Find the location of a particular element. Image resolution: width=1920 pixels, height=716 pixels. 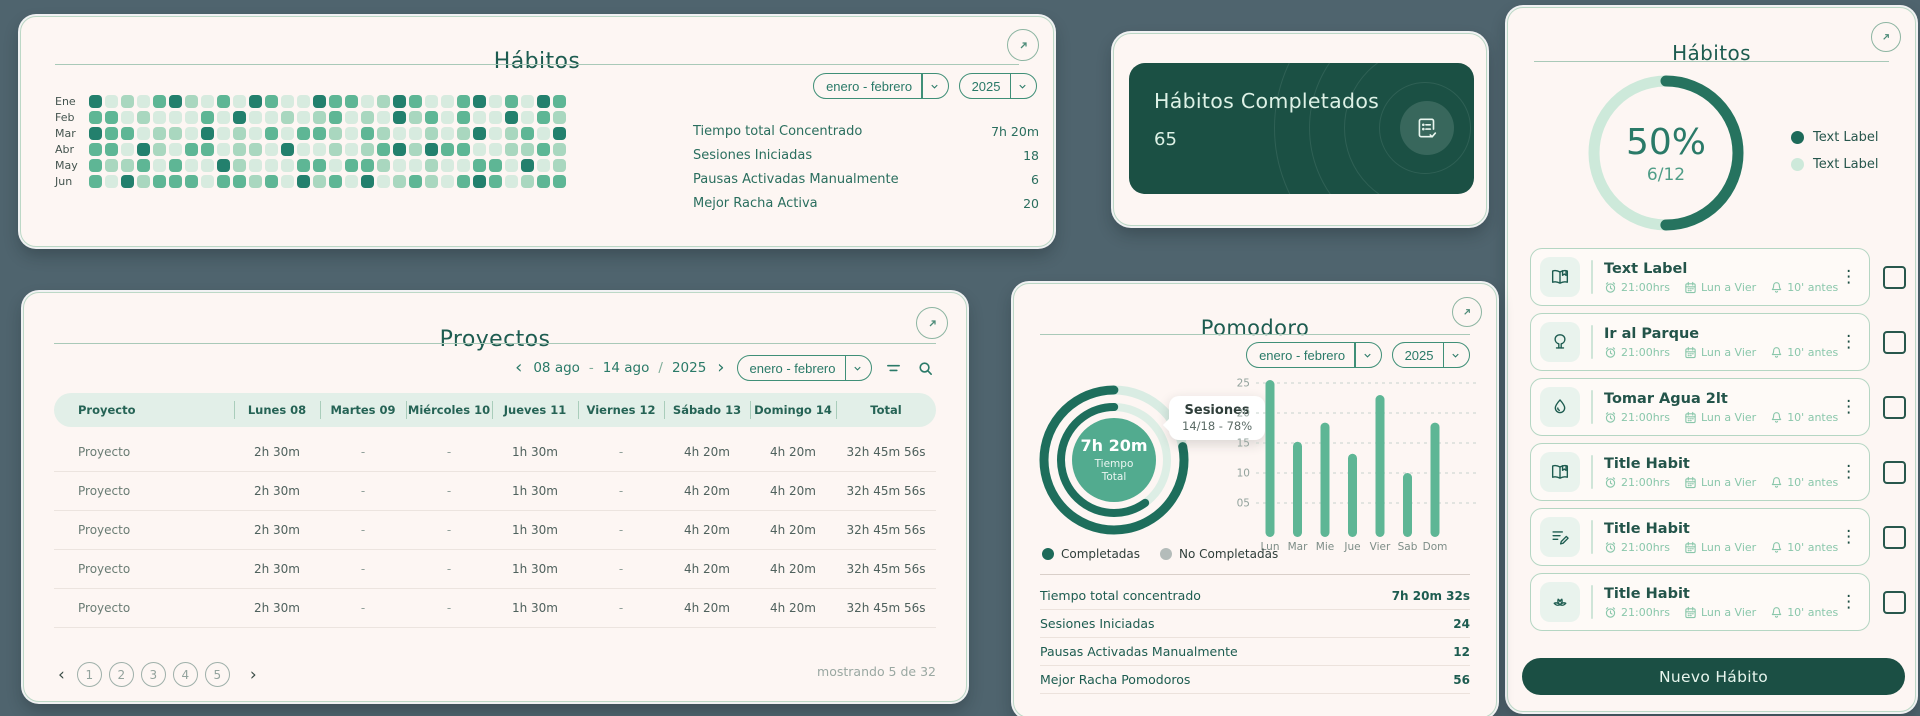

filter-icon is located at coordinates (893, 368).